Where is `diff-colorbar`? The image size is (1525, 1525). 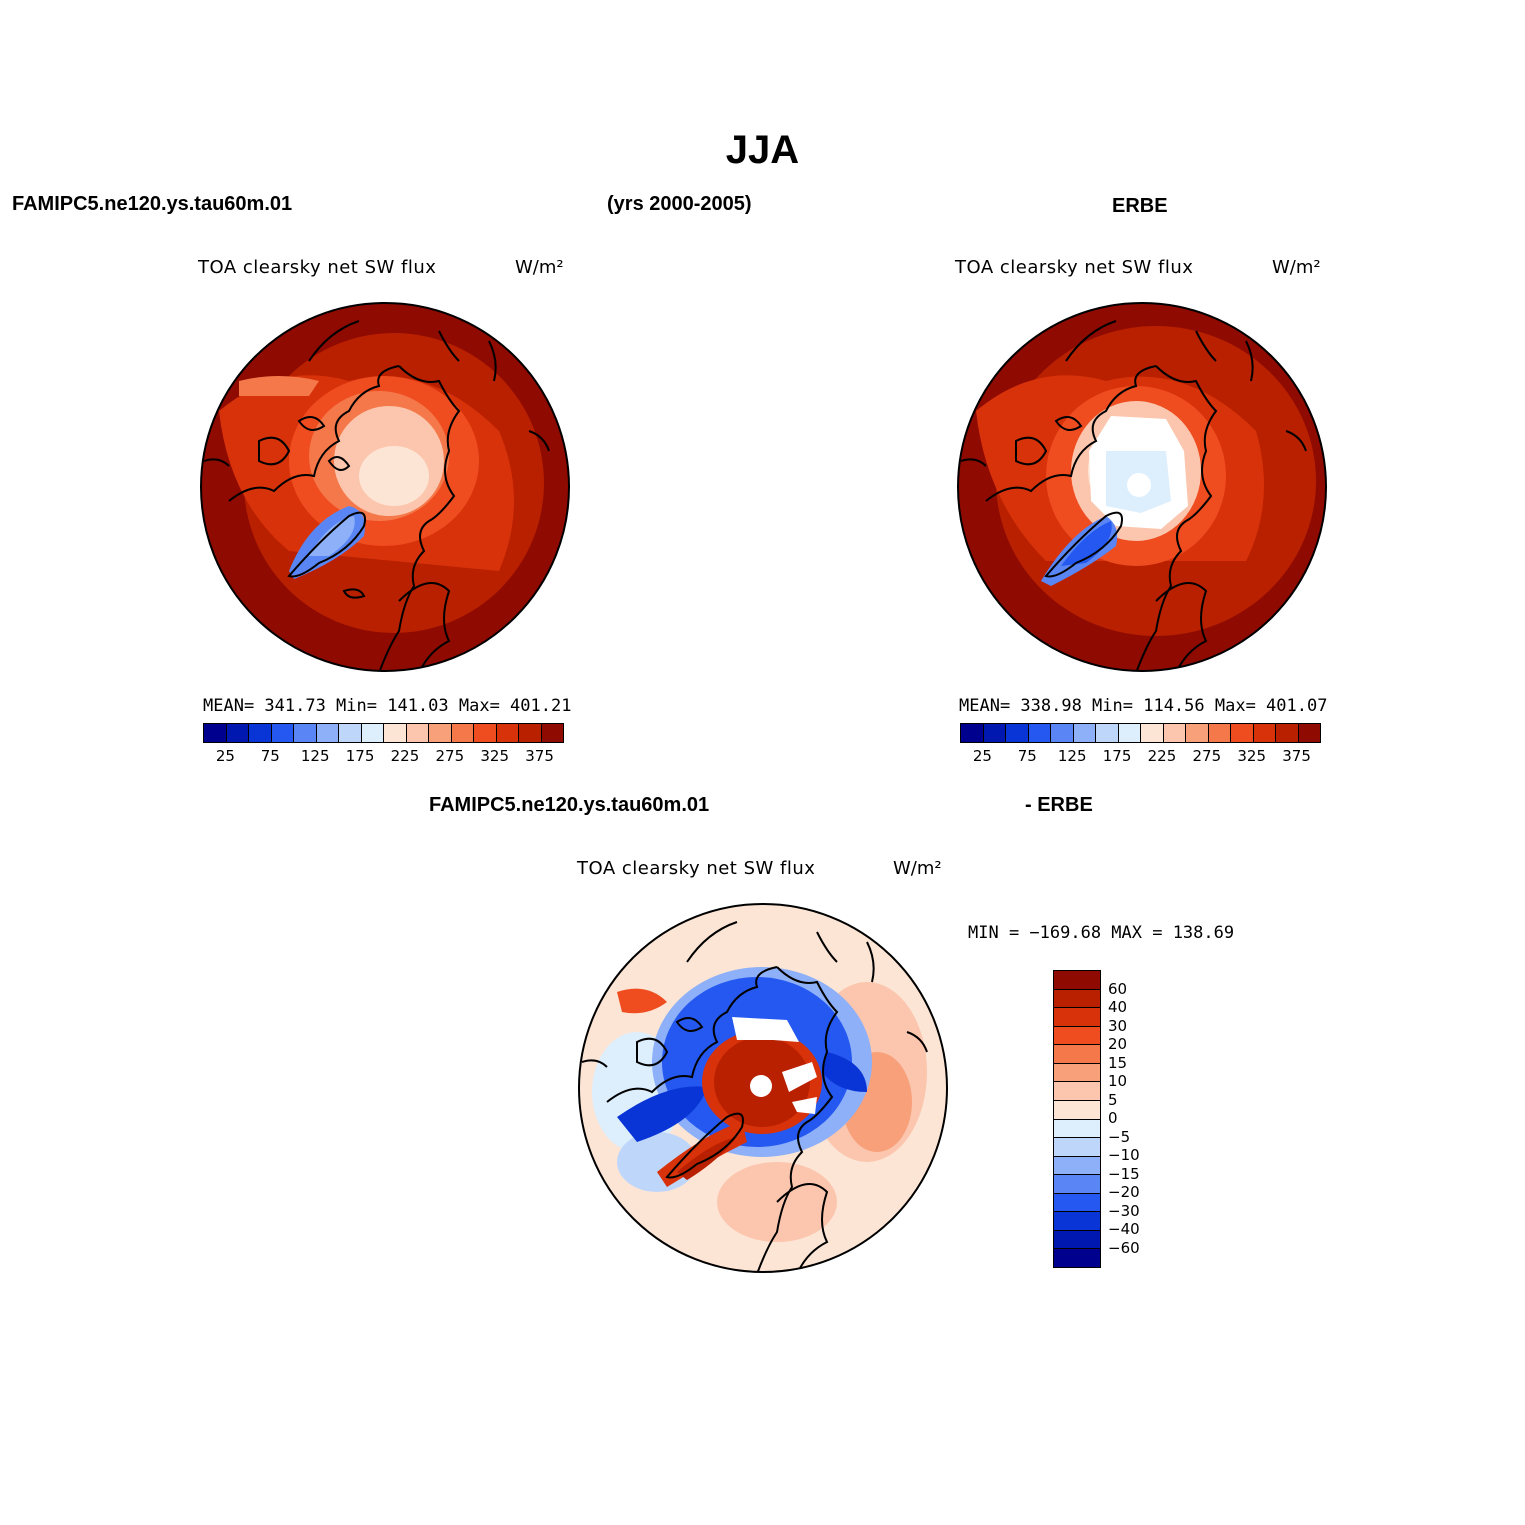
diff-colorbar is located at coordinates (1077, 1119).